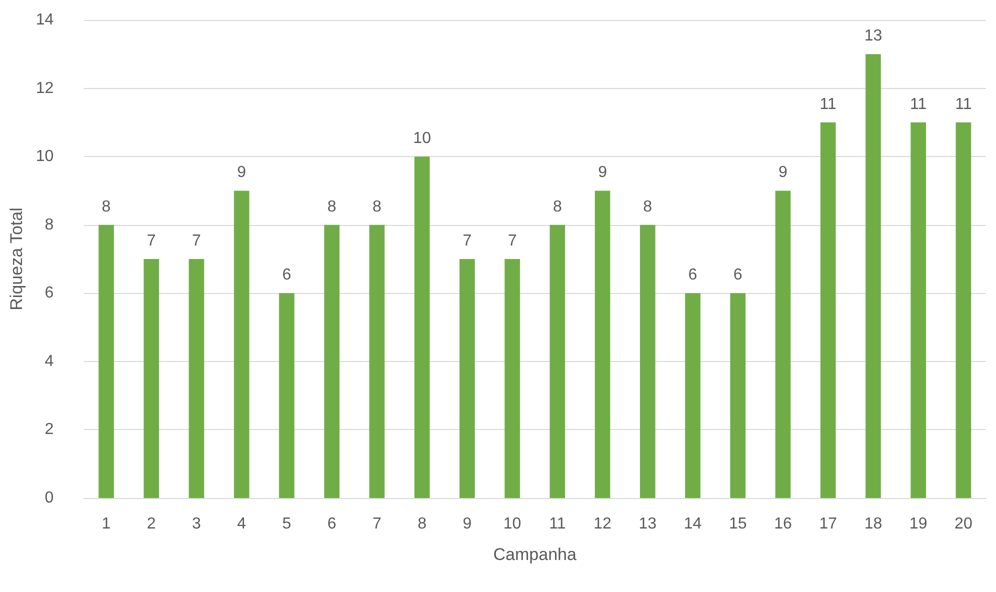 The image size is (996, 592). Describe the element at coordinates (49, 498) in the screenshot. I see `y-tick-label: 0` at that location.